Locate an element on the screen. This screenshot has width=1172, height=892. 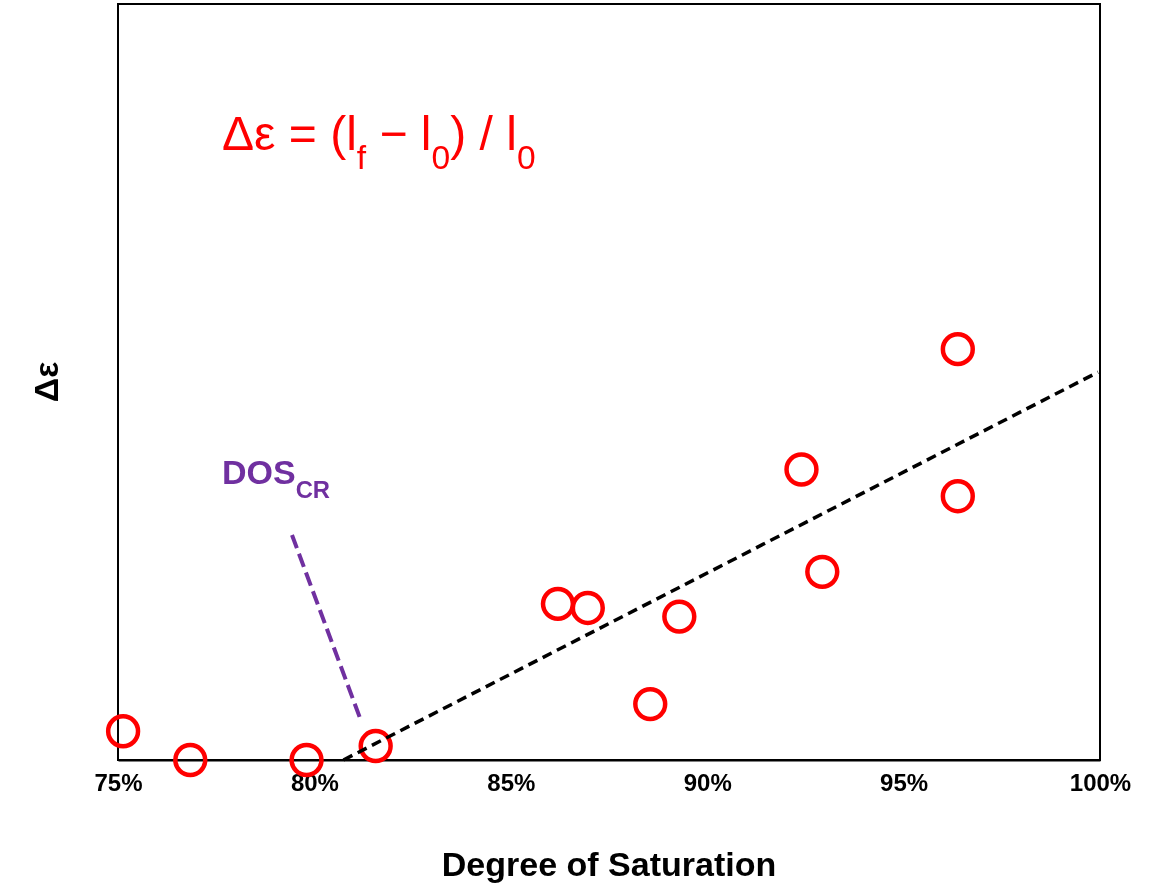
x-tick-label: 80% is located at coordinates (314, 783).